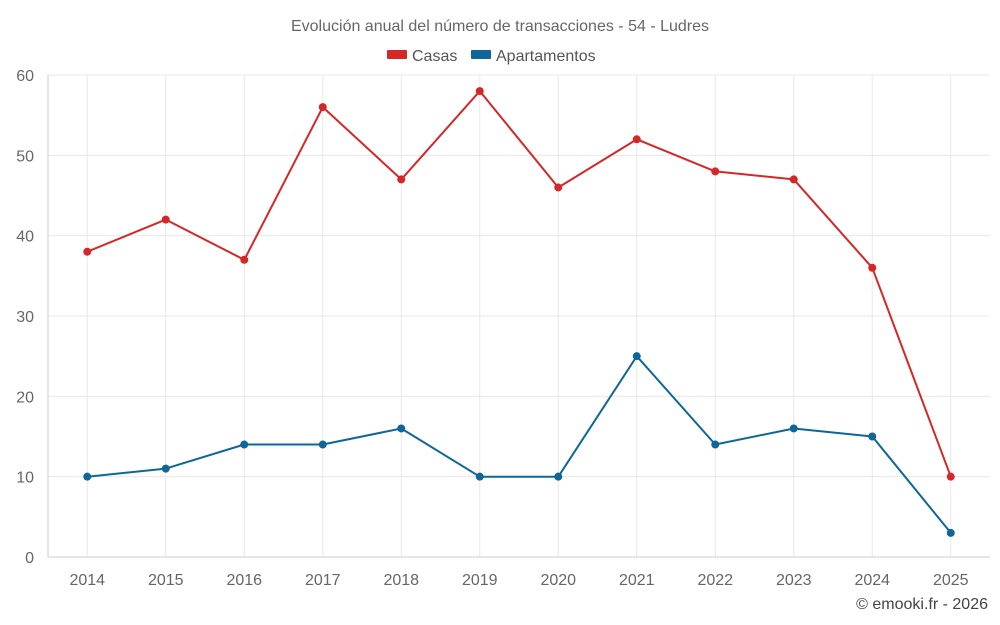  Describe the element at coordinates (25, 478) in the screenshot. I see `y-tick-label: 10` at that location.